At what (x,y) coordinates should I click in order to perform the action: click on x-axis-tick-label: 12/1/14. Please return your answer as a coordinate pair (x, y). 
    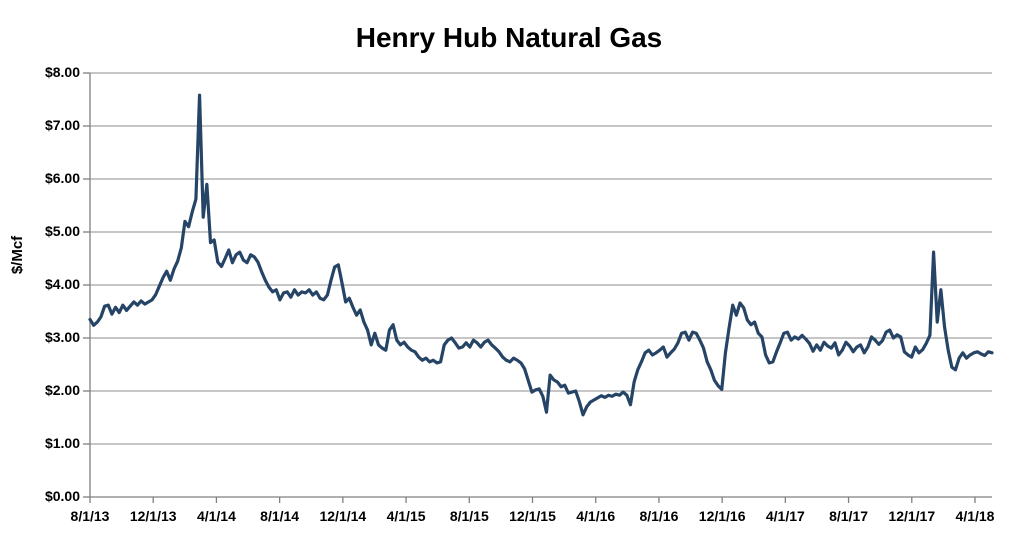
    Looking at the image, I should click on (343, 516).